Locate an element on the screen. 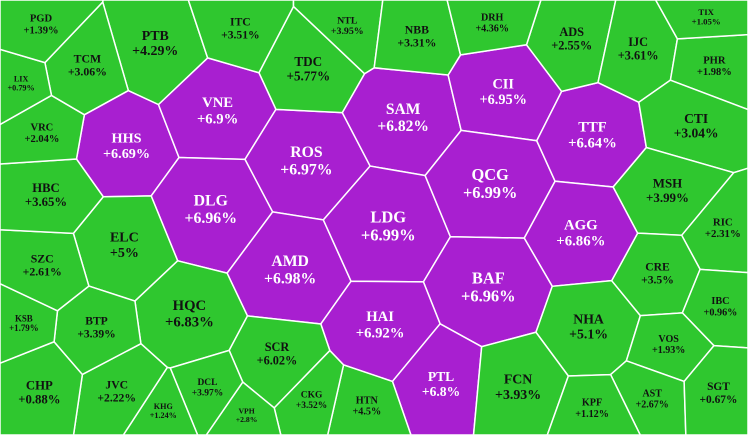 This screenshot has width=748, height=435. cell-value: +2.22% is located at coordinates (116, 397).